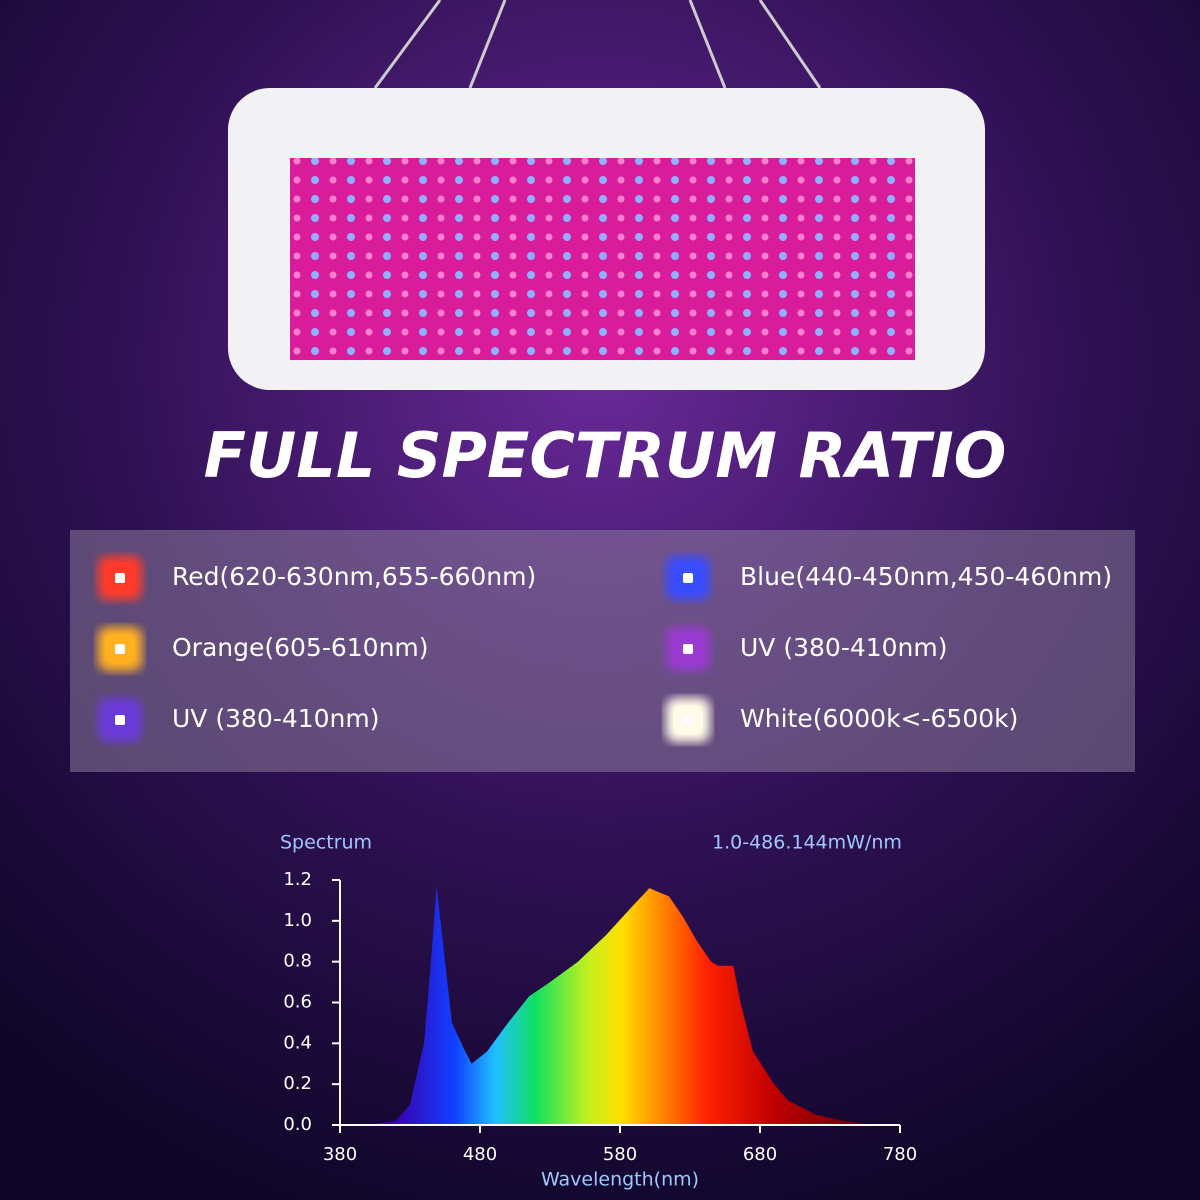 The height and width of the screenshot is (1200, 1200). I want to click on lamp-panel, so click(602, 259).